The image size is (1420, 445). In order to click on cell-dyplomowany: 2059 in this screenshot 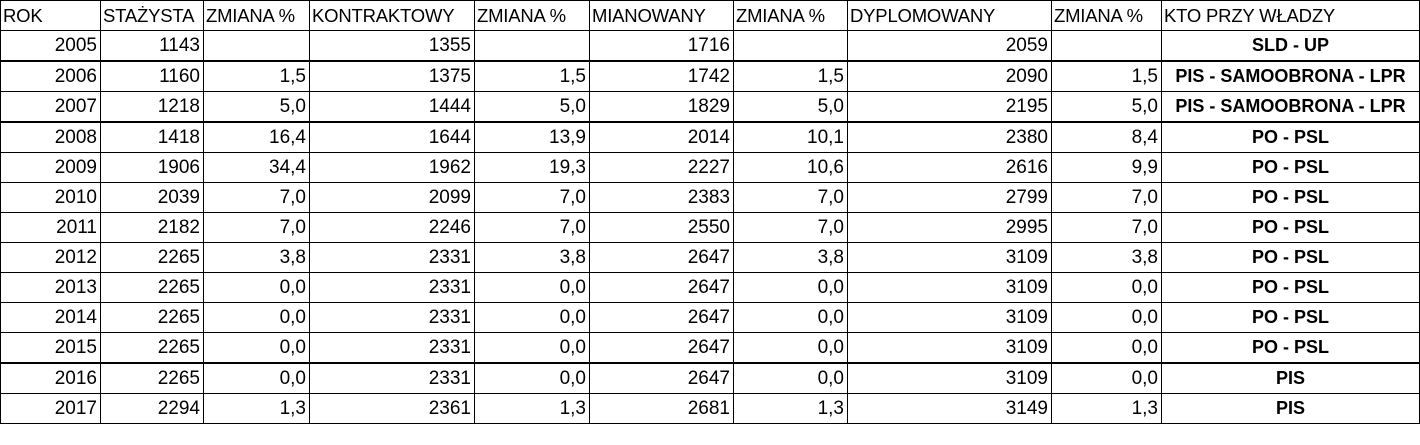, I will do `click(949, 46)`.